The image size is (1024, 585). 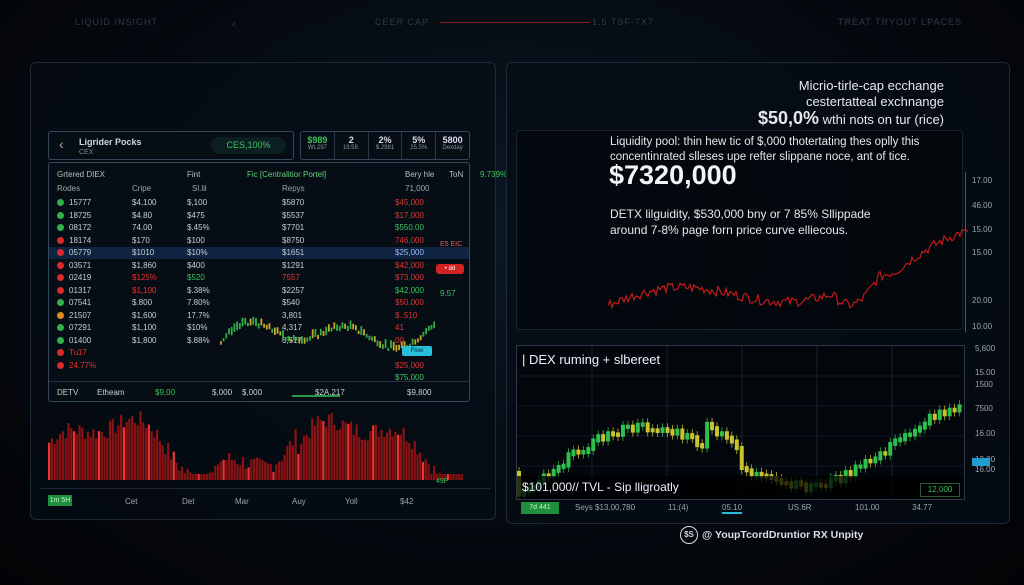 What do you see at coordinates (900, 22) in the screenshot?
I see `top-label-right: TREAT TRYOUT LPACES` at bounding box center [900, 22].